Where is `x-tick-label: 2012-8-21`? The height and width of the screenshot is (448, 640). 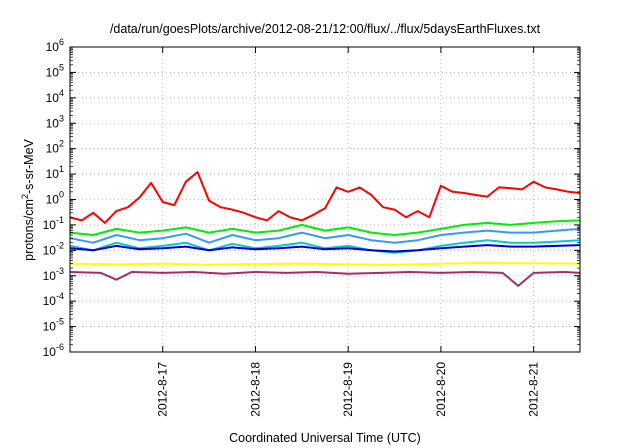 x-tick-label: 2012-8-21 is located at coordinates (534, 389).